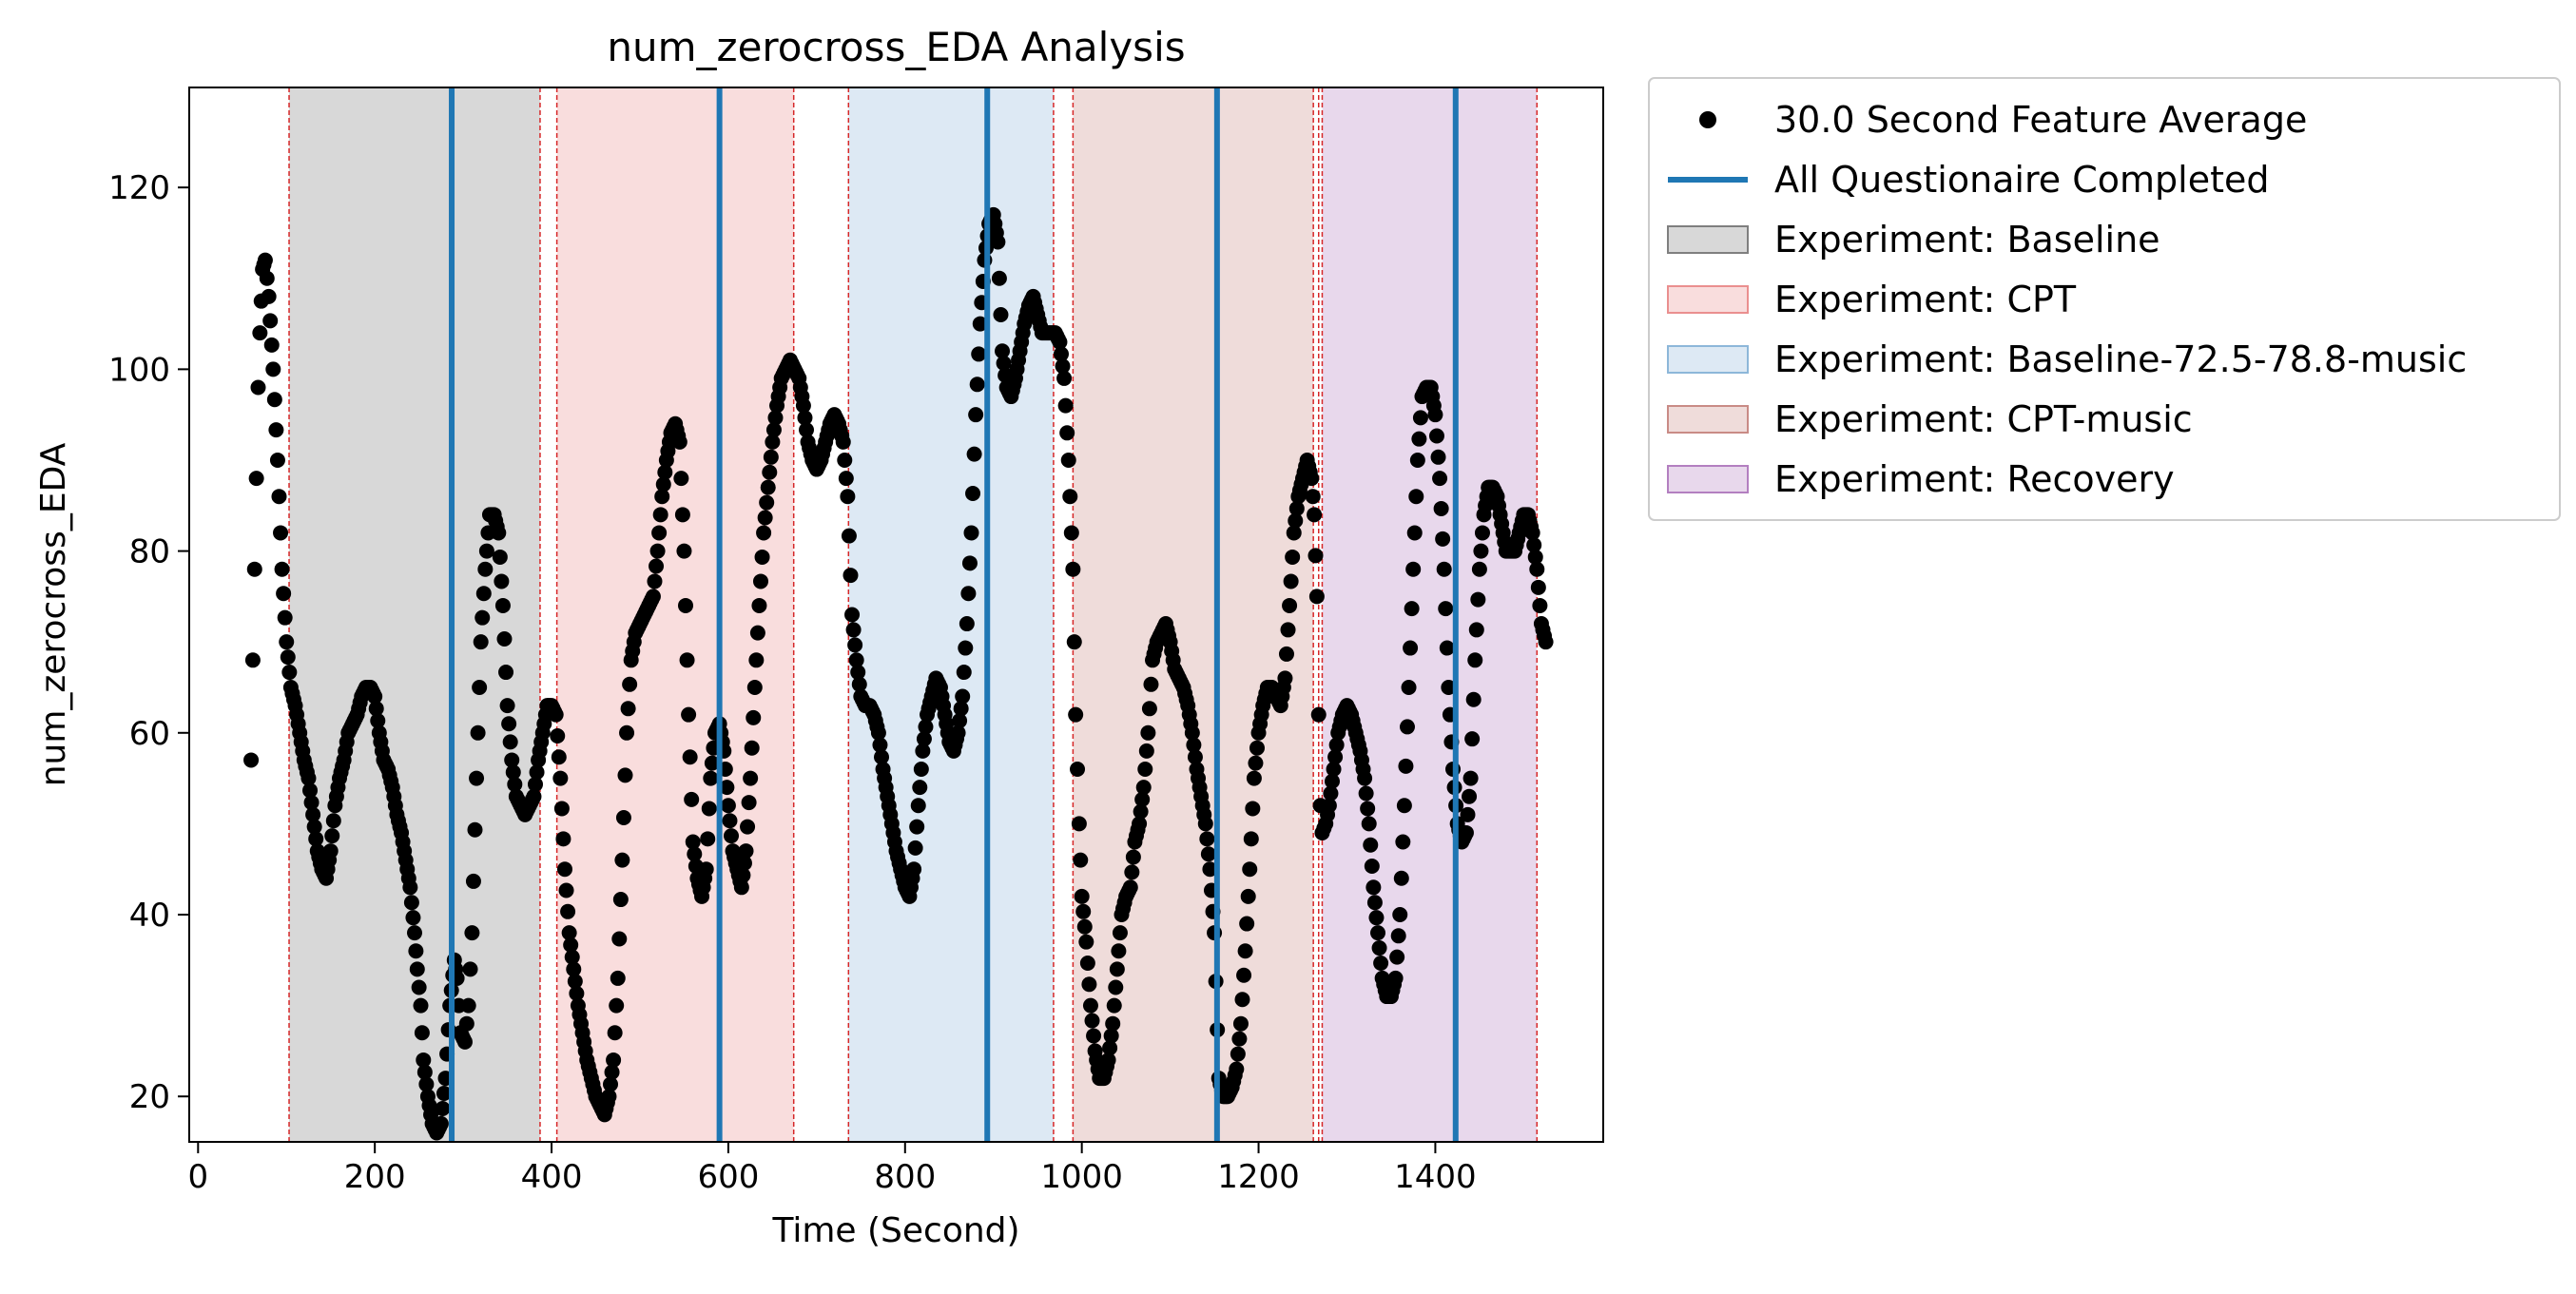 The height and width of the screenshot is (1294, 2576). What do you see at coordinates (149, 1097) in the screenshot?
I see `y-tick-label: 20` at bounding box center [149, 1097].